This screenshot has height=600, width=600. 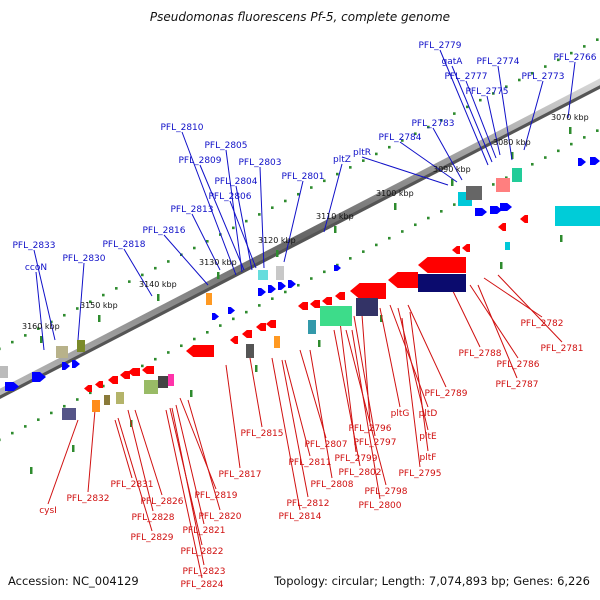 What do you see at coordinates (428, 437) in the screenshot?
I see `reverse-gene-label: pltE` at bounding box center [428, 437].